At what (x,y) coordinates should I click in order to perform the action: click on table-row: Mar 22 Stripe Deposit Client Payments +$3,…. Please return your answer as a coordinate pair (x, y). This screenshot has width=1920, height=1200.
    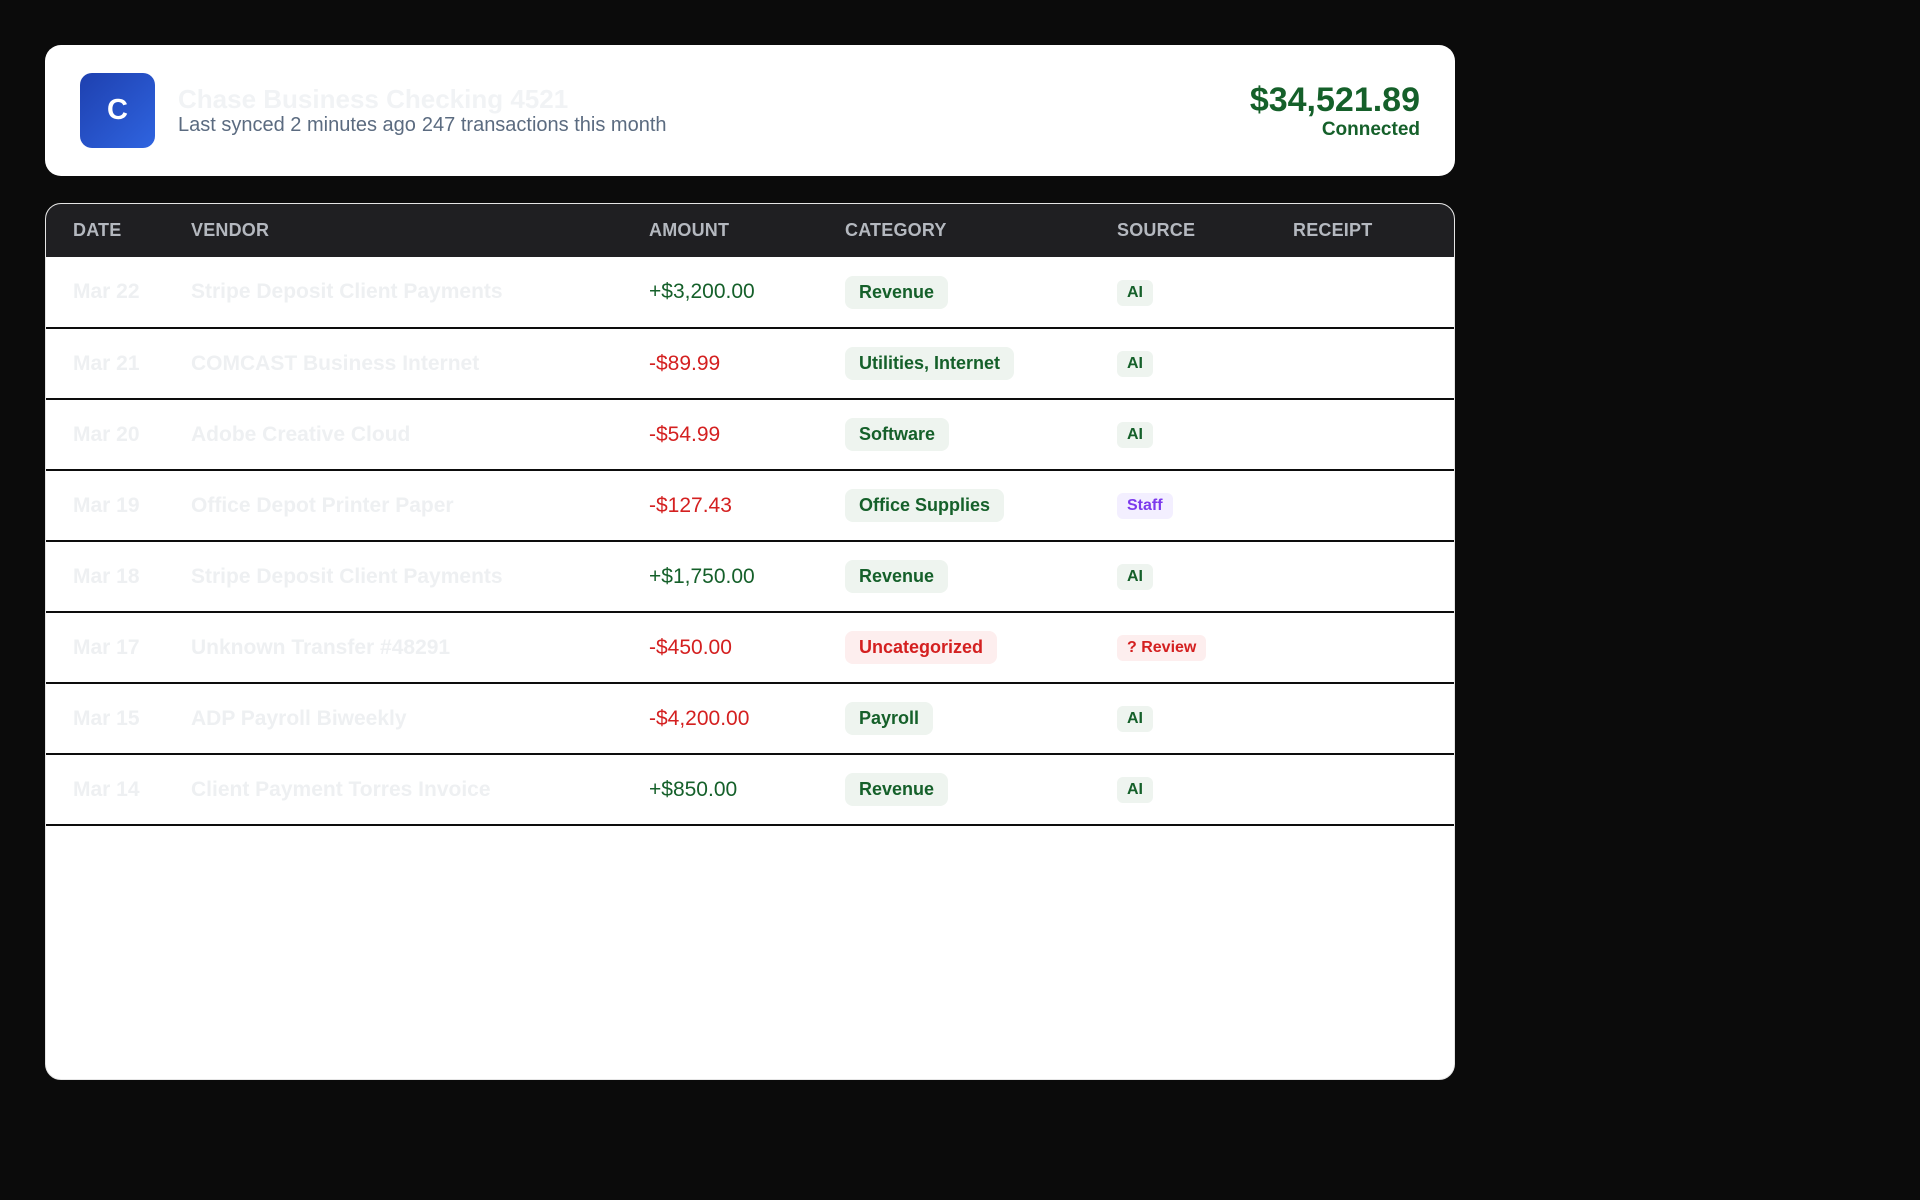
    Looking at the image, I should click on (750, 293).